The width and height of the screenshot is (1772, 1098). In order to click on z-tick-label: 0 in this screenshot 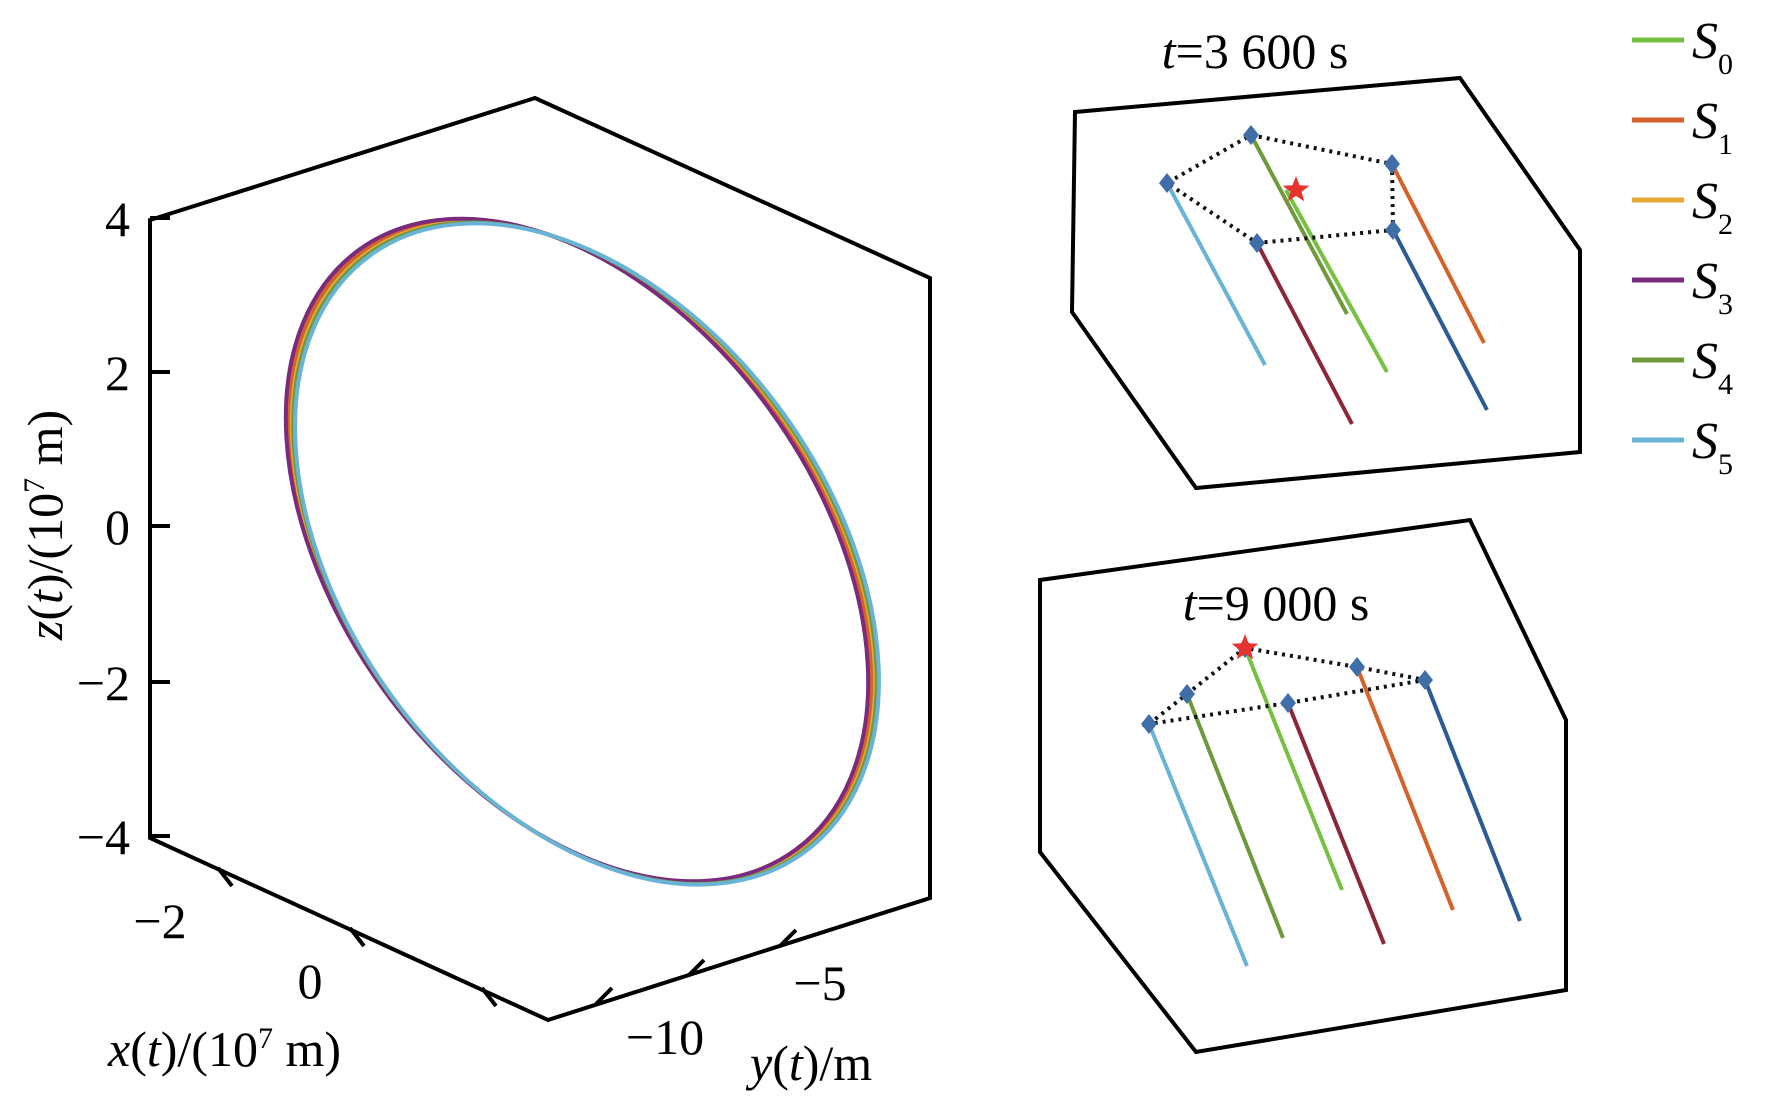, I will do `click(117, 527)`.